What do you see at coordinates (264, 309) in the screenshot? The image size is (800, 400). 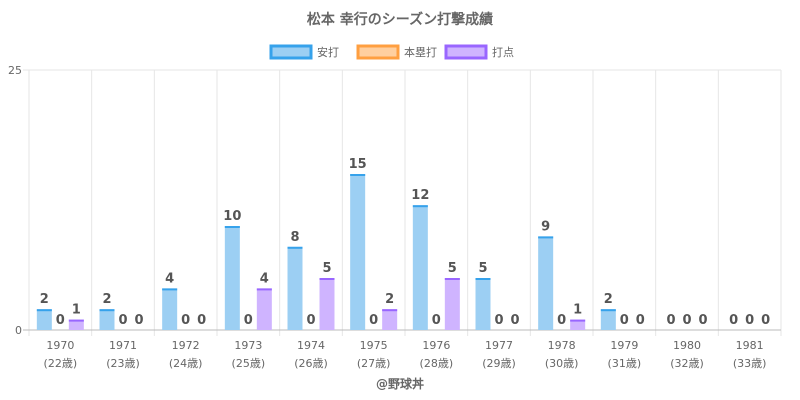 I see `bar-打点-1973` at bounding box center [264, 309].